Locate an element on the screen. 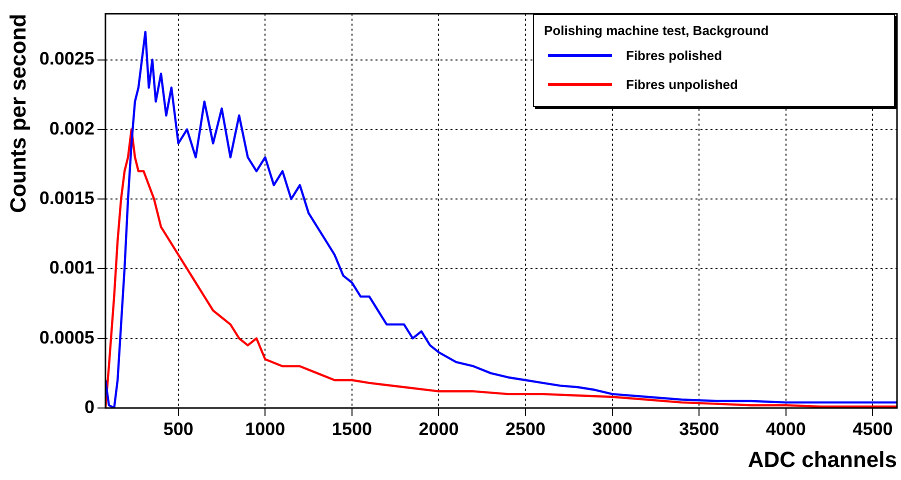 Image resolution: width=901 pixels, height=480 pixels. x-tick-label: 2500 is located at coordinates (526, 428).